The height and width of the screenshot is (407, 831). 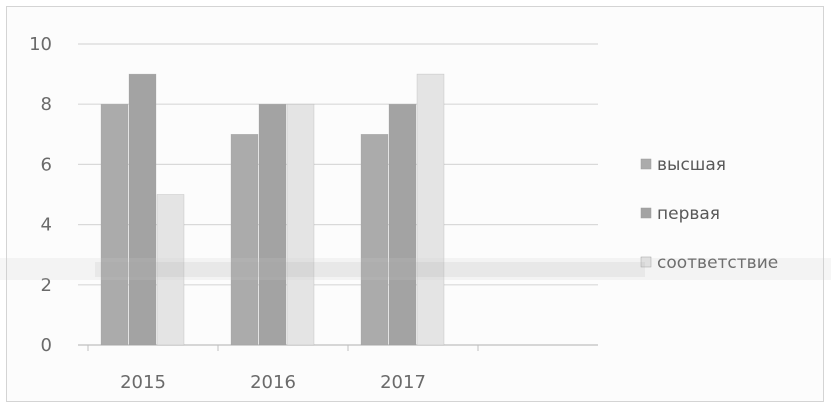 I want to click on y-tick-label: 0, so click(x=46, y=345).